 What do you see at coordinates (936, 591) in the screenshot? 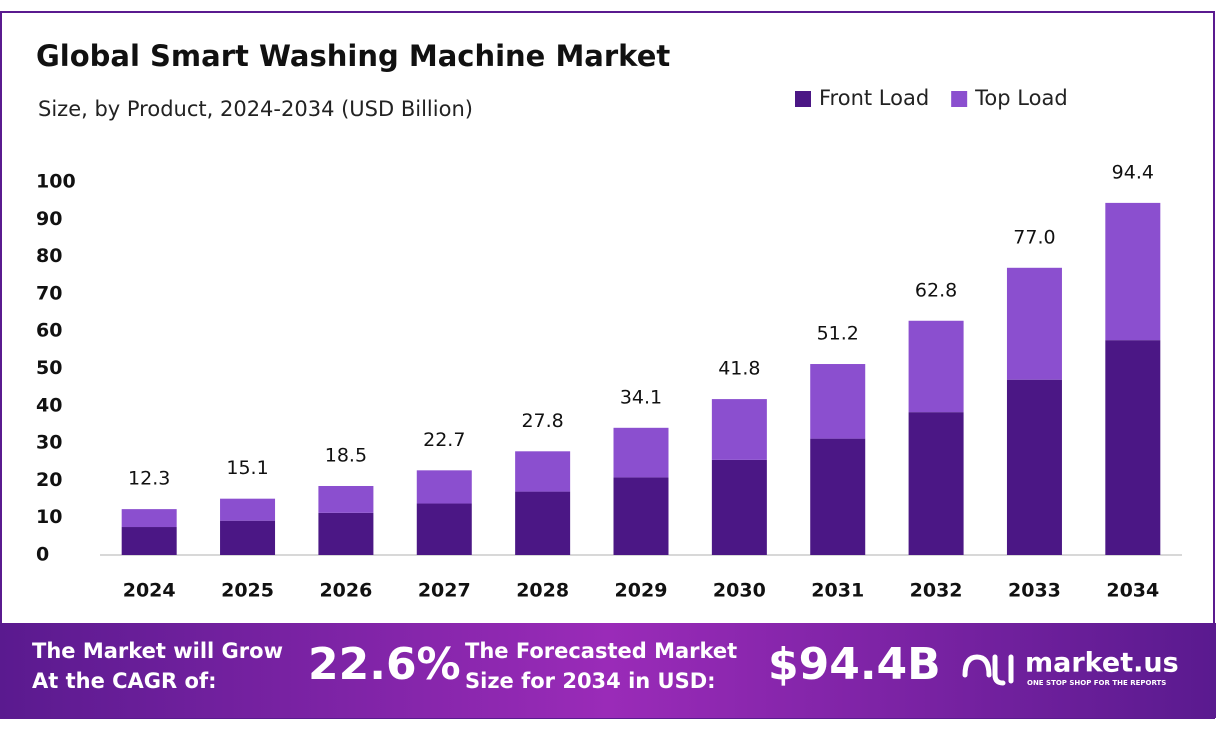
I see `x-tick-label: 2032` at bounding box center [936, 591].